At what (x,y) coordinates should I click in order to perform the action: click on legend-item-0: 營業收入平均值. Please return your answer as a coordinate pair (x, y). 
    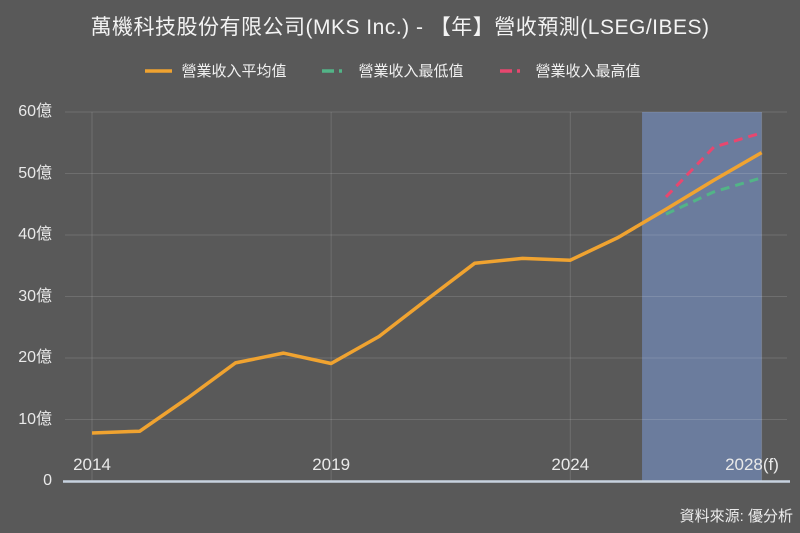
    Looking at the image, I should click on (215, 70).